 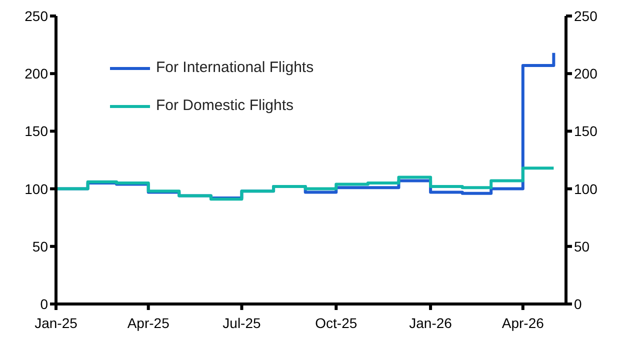 I want to click on x-tick-label: Apr-25, so click(x=148, y=322).